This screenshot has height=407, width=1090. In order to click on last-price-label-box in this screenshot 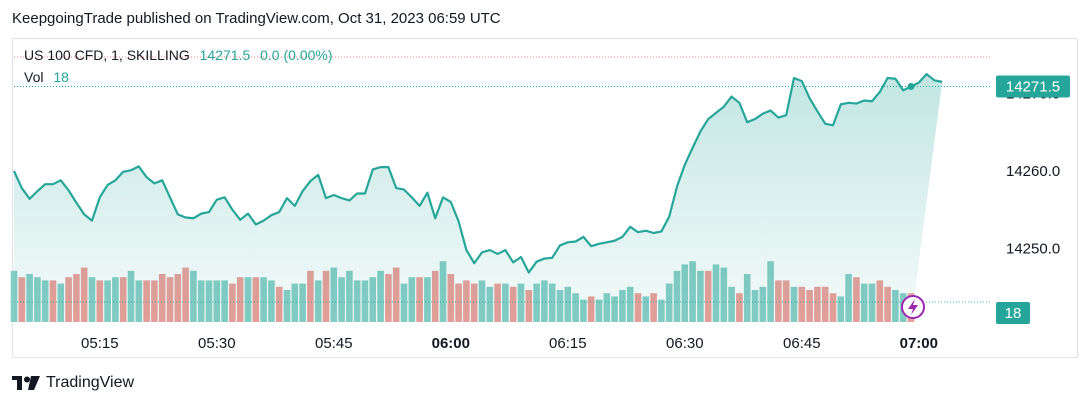, I will do `click(1033, 86)`.